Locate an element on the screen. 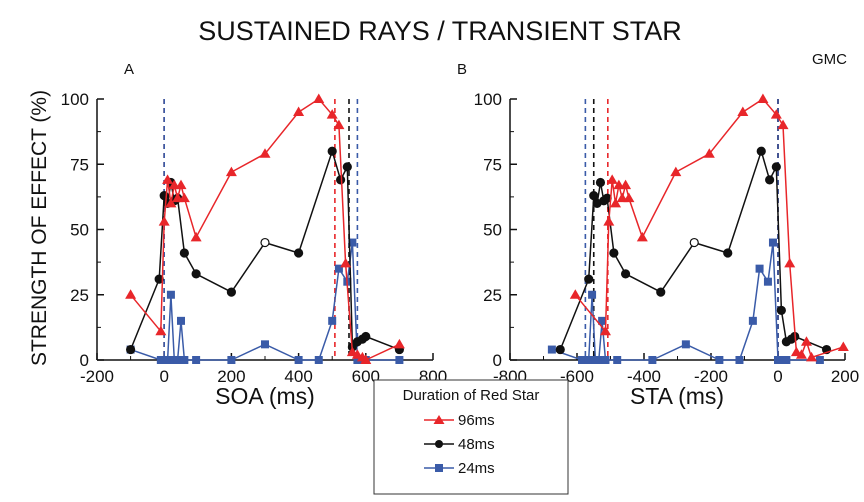  credit-label: GMC is located at coordinates (829, 59).